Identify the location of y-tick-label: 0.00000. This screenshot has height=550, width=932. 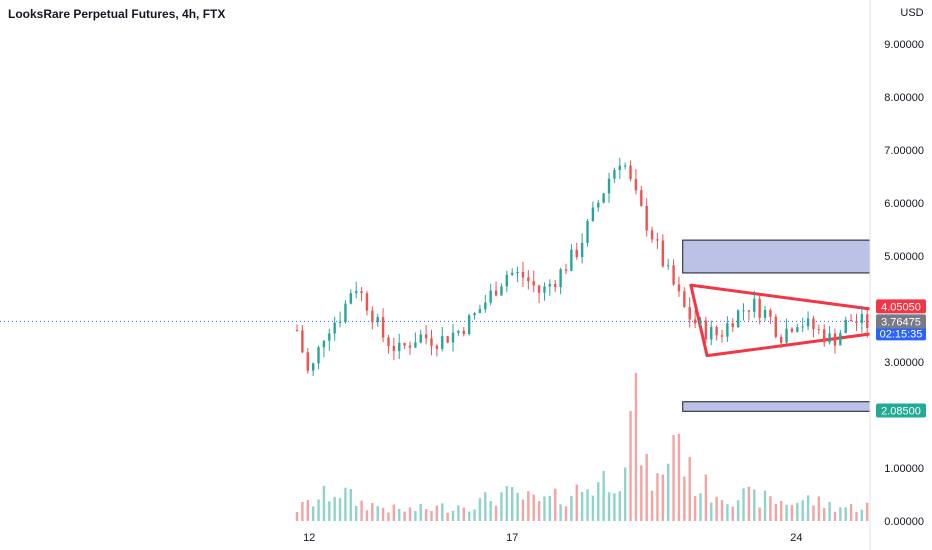
(904, 522).